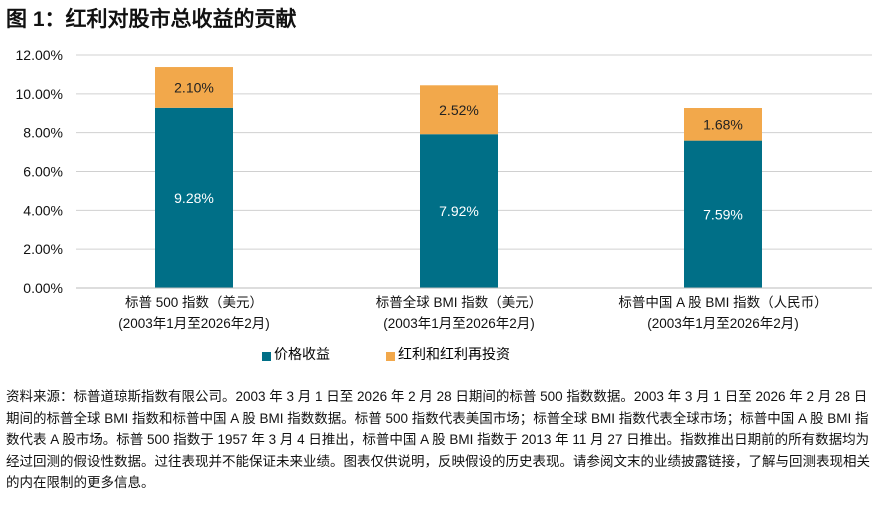 The width and height of the screenshot is (883, 508). I want to click on category-name: 标普 500 指数（美元）, so click(194, 302).